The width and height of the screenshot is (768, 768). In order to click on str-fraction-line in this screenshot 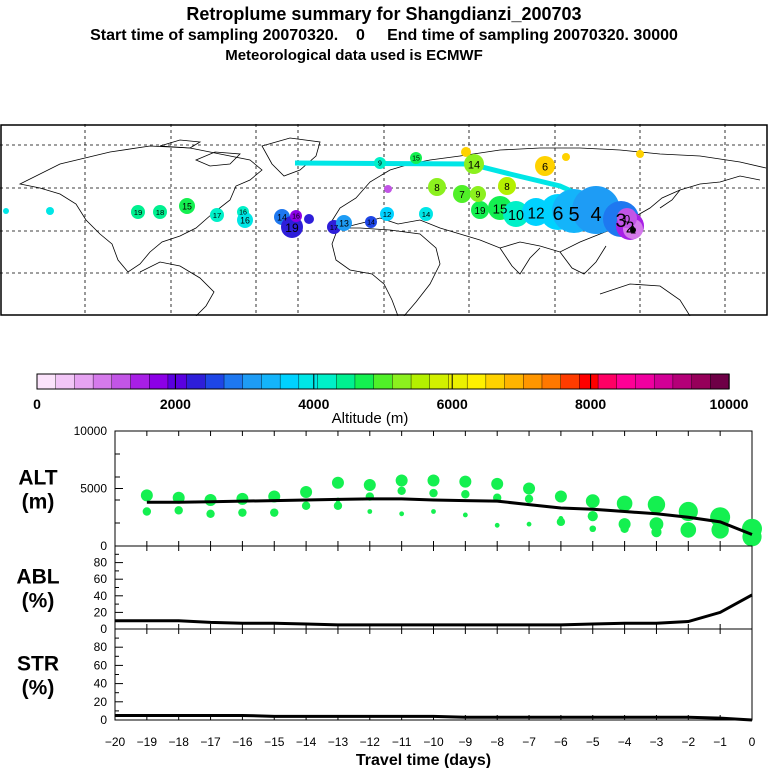, I will do `click(434, 717)`.